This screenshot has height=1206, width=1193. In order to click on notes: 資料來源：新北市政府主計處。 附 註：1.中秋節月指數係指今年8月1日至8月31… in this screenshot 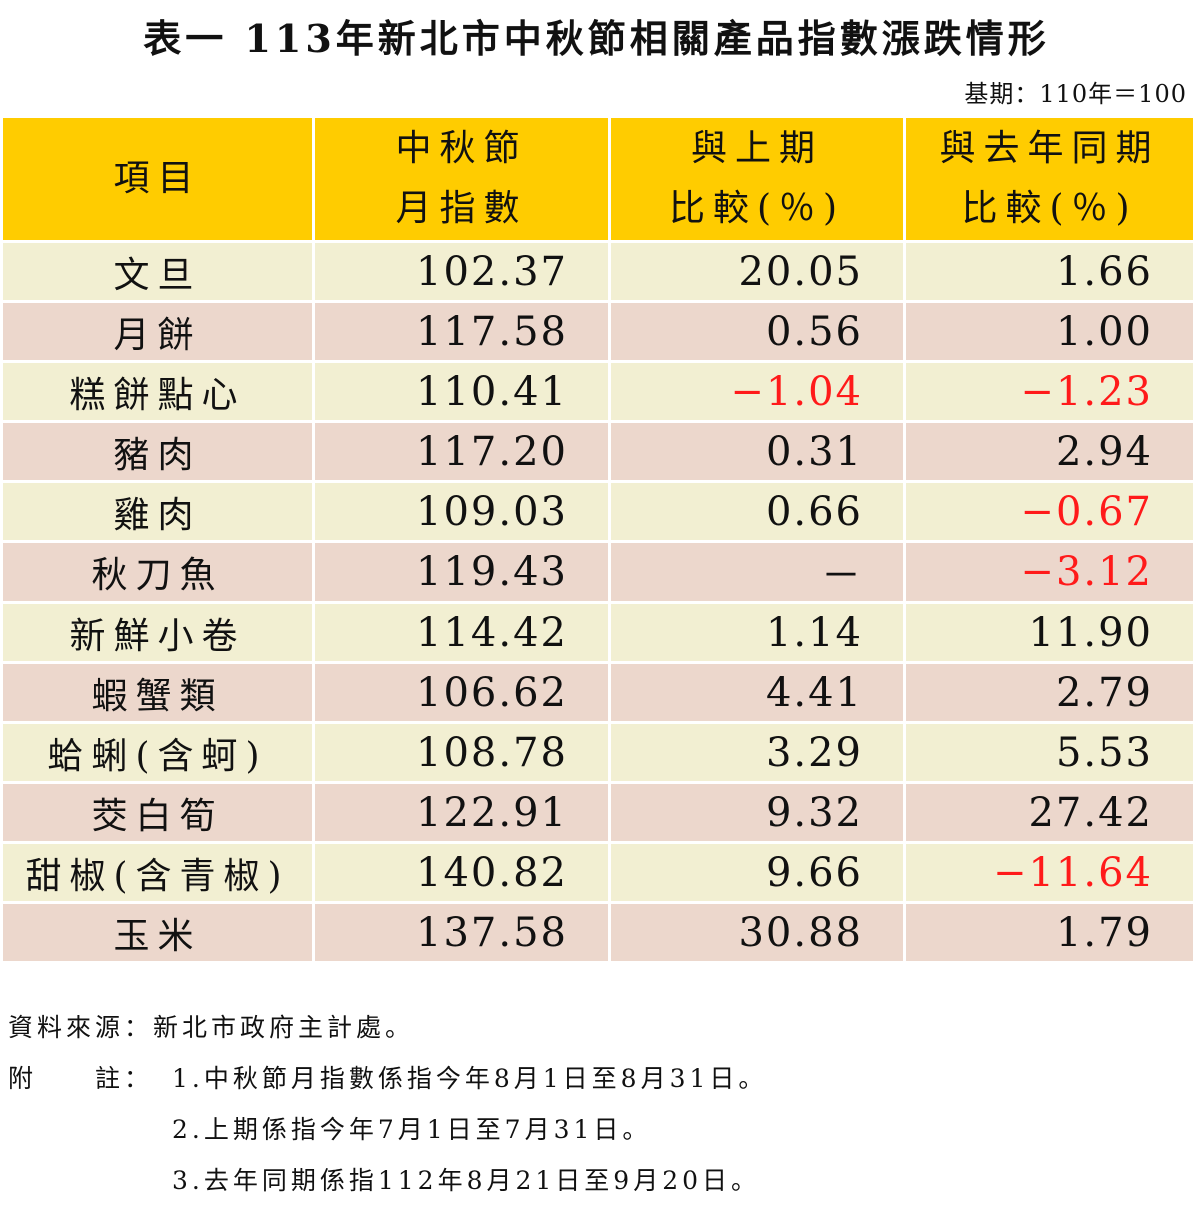, I will do `click(387, 1104)`.